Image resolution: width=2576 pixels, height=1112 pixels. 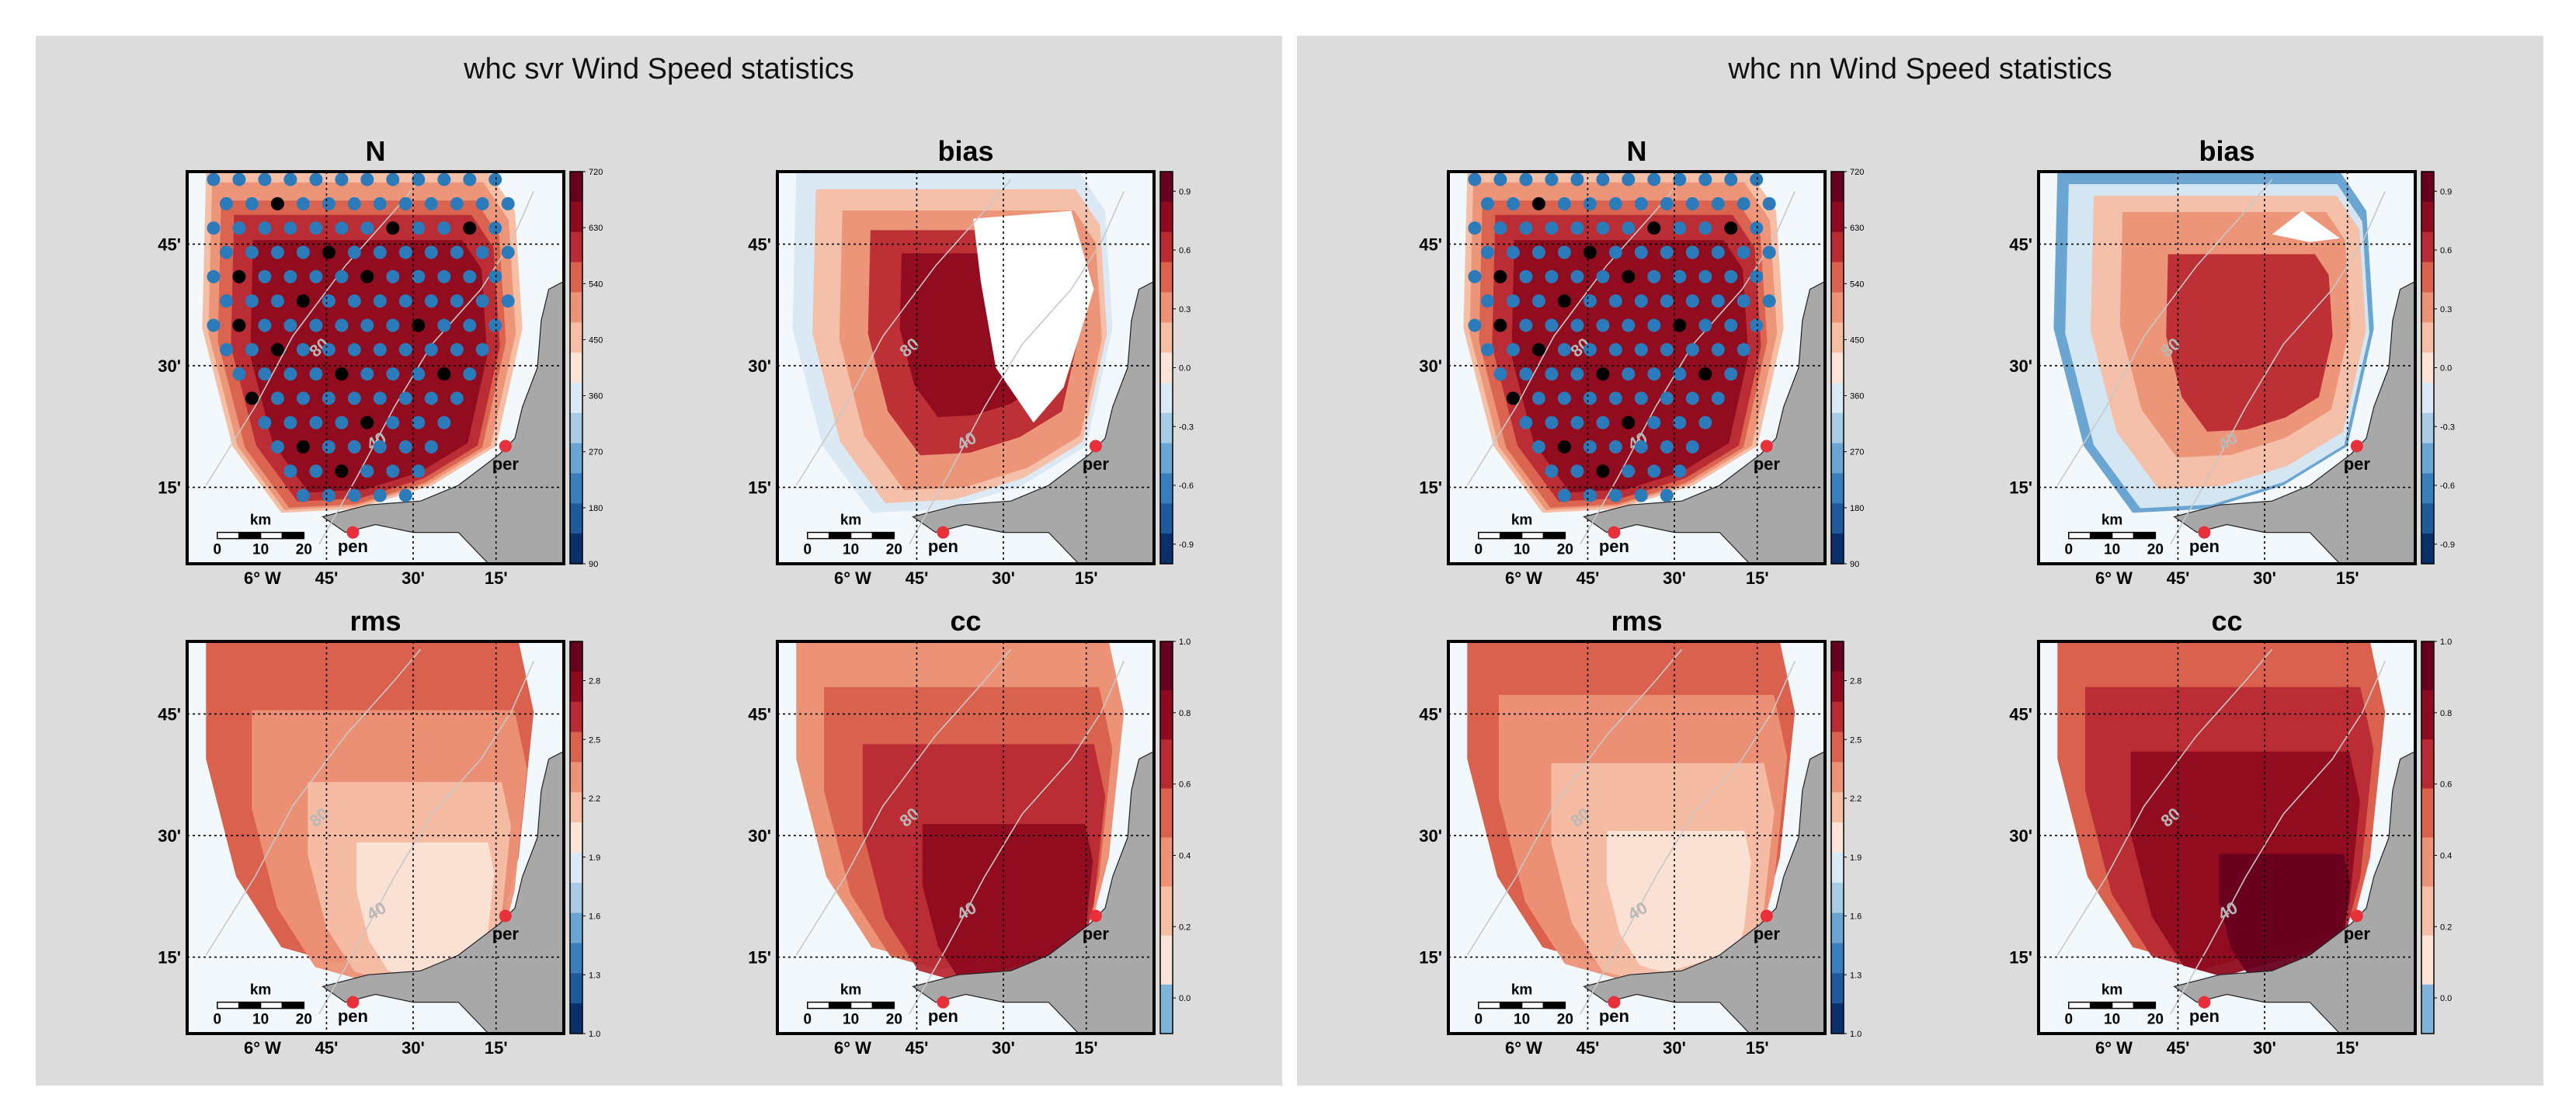 I want to click on place-label-pen: pen, so click(x=1614, y=546).